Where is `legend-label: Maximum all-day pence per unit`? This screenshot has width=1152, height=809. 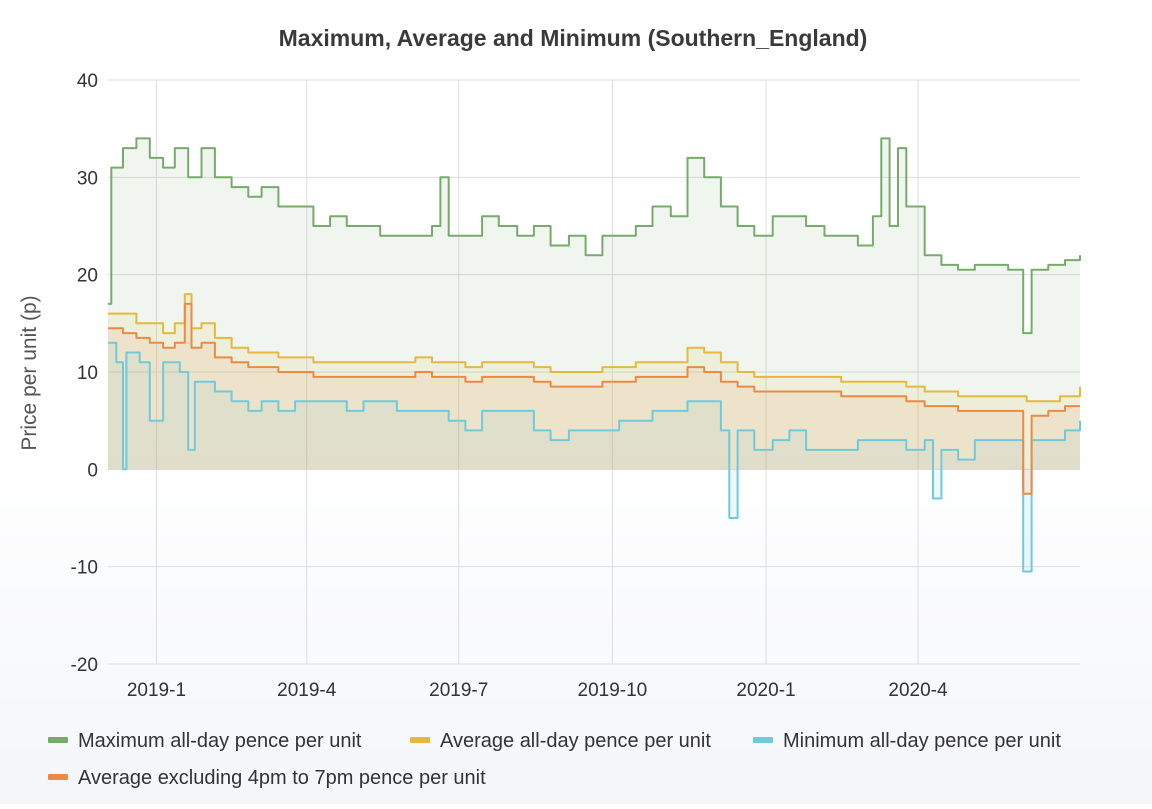 legend-label: Maximum all-day pence per unit is located at coordinates (220, 741).